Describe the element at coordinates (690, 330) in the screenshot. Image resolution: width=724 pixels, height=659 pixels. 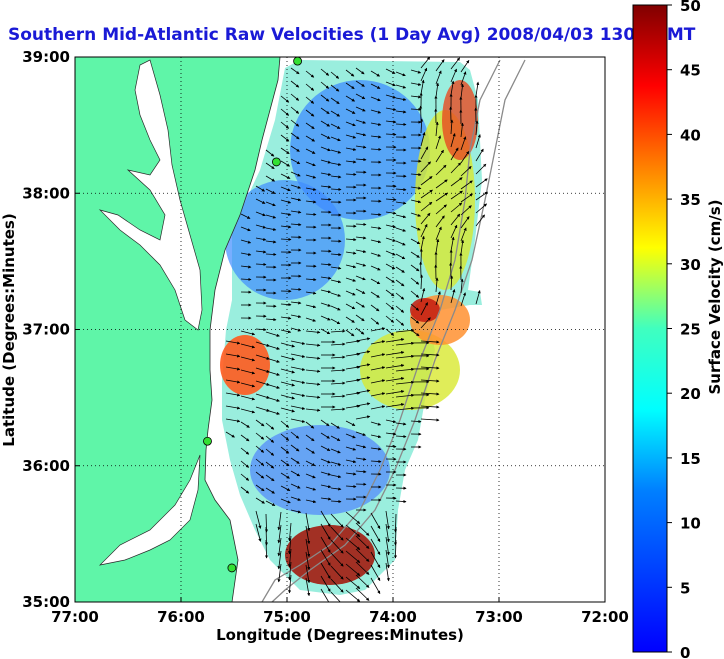
I see `colorbar-tick-label: 25` at that location.